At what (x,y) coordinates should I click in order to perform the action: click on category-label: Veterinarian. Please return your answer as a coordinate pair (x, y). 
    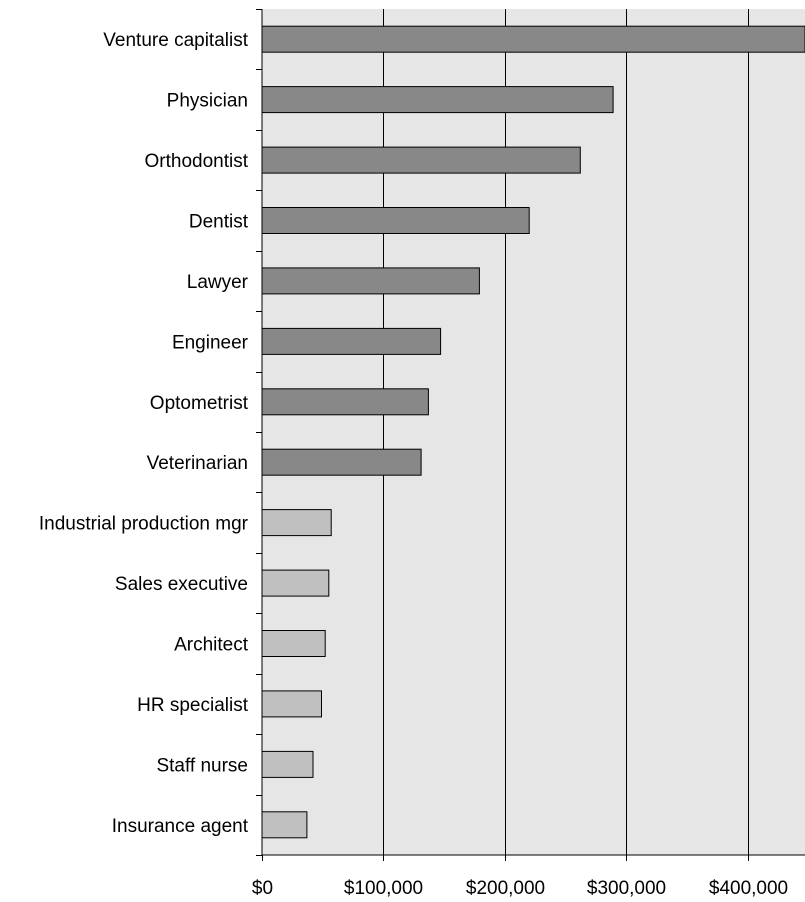
    Looking at the image, I should click on (197, 463).